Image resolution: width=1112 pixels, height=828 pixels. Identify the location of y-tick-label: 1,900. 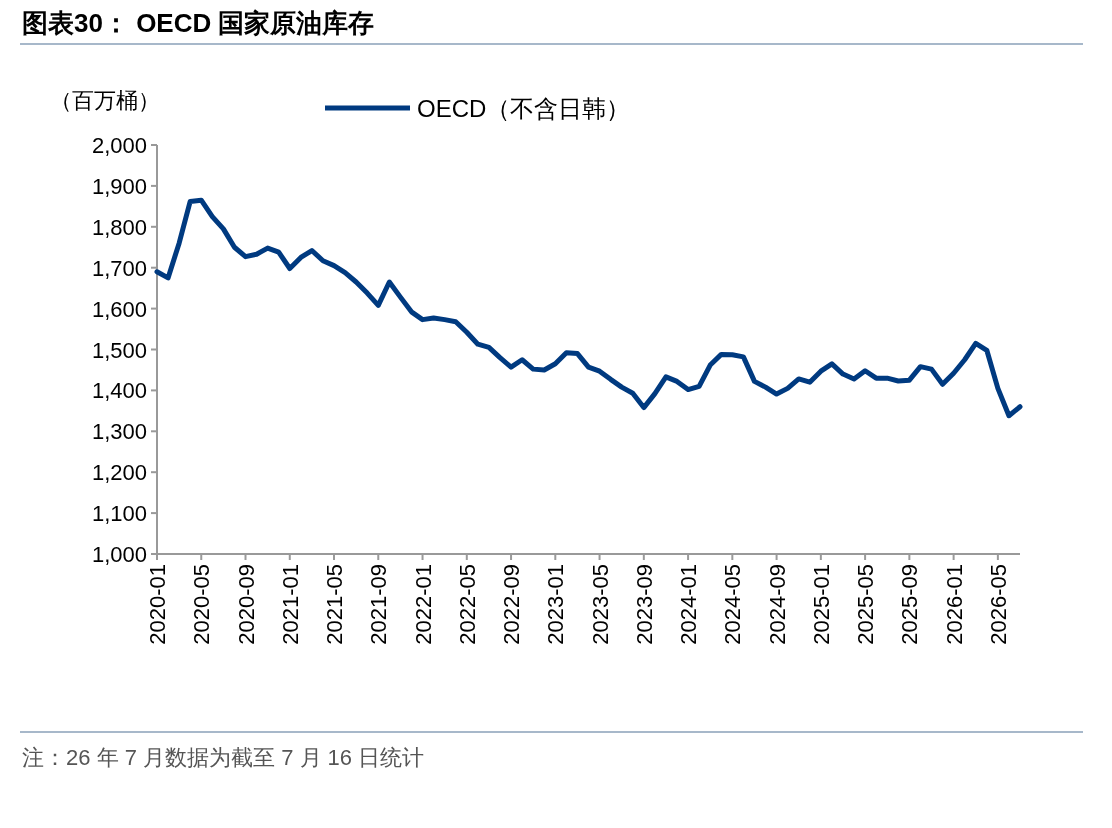
(119, 186).